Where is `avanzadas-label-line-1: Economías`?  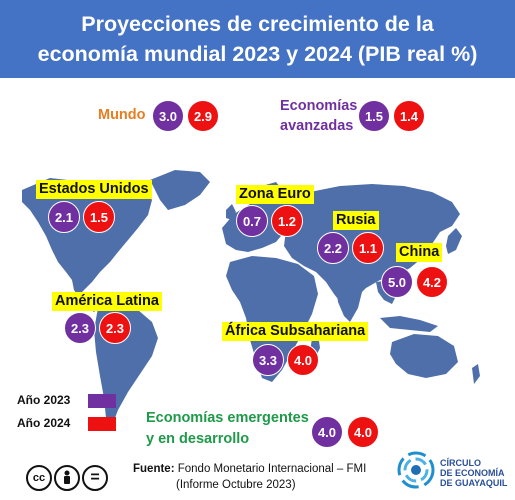
avanzadas-label-line-1: Economías is located at coordinates (319, 106).